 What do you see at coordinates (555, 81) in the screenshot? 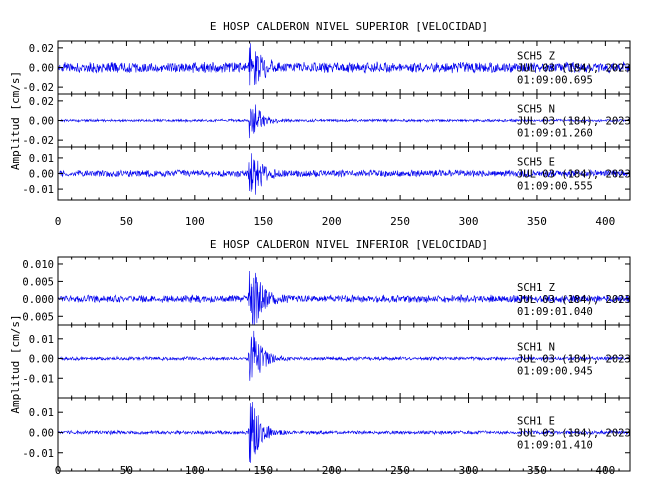
I see `station-time-label: 01:09:00.695` at bounding box center [555, 81].